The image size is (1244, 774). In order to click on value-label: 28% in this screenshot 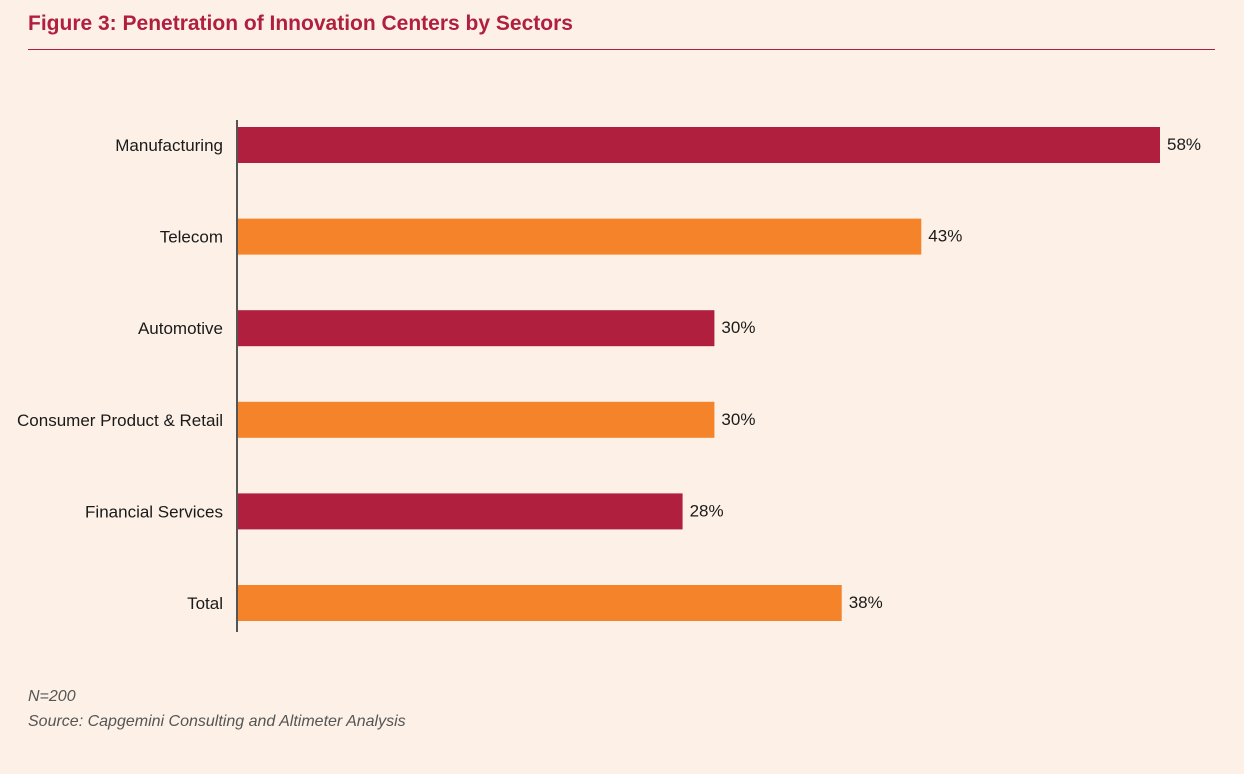, I will do `click(707, 510)`.